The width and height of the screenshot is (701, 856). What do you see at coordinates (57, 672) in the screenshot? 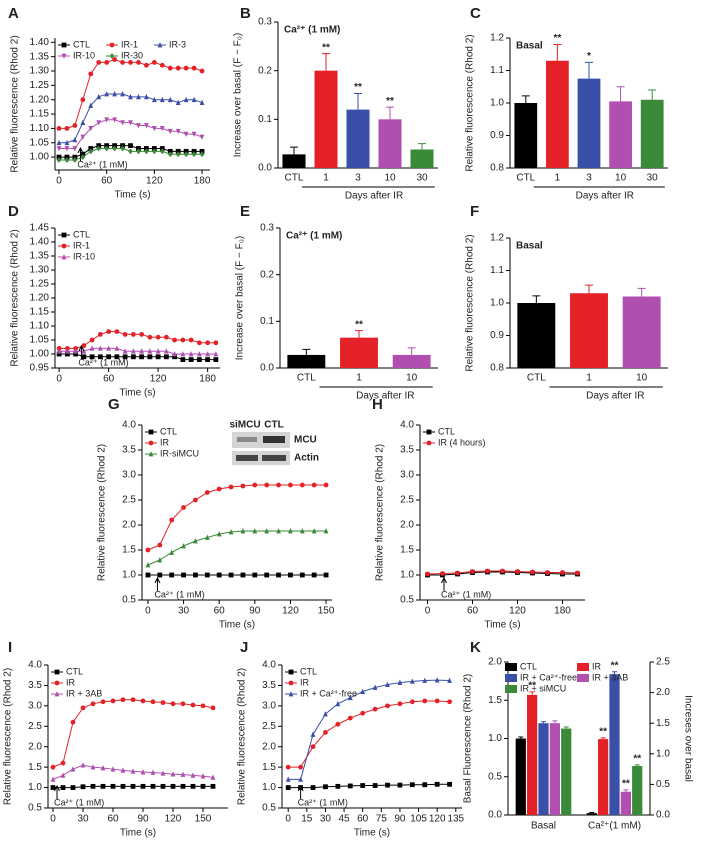
I see `legend-marker` at bounding box center [57, 672].